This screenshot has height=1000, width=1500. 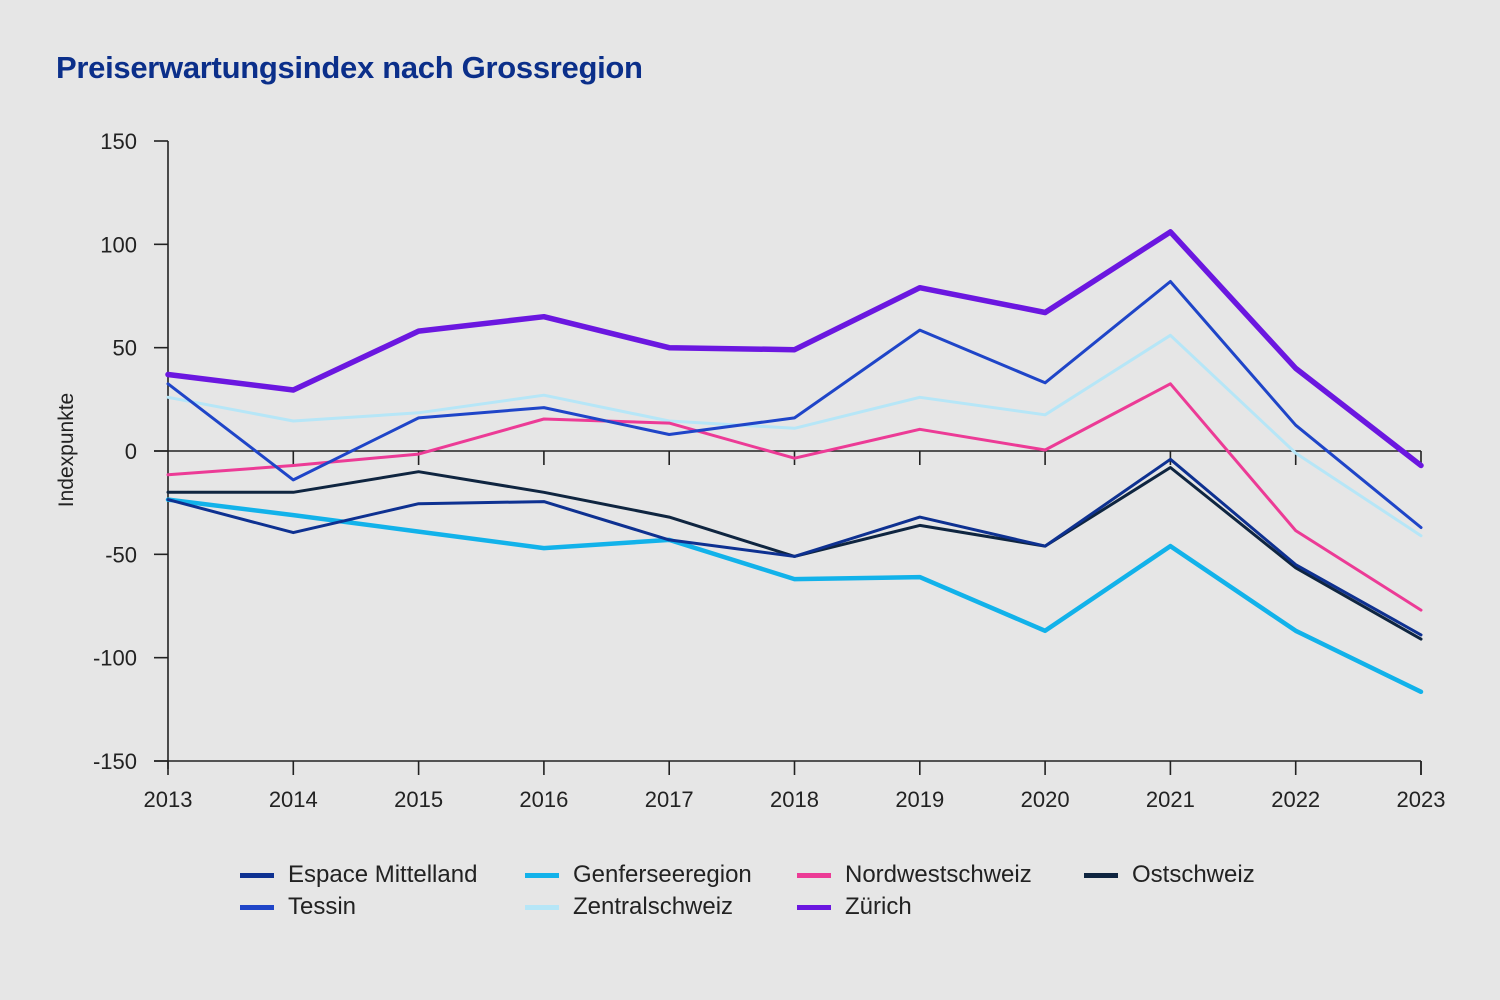 I want to click on legend-label: Tessin, so click(x=322, y=906).